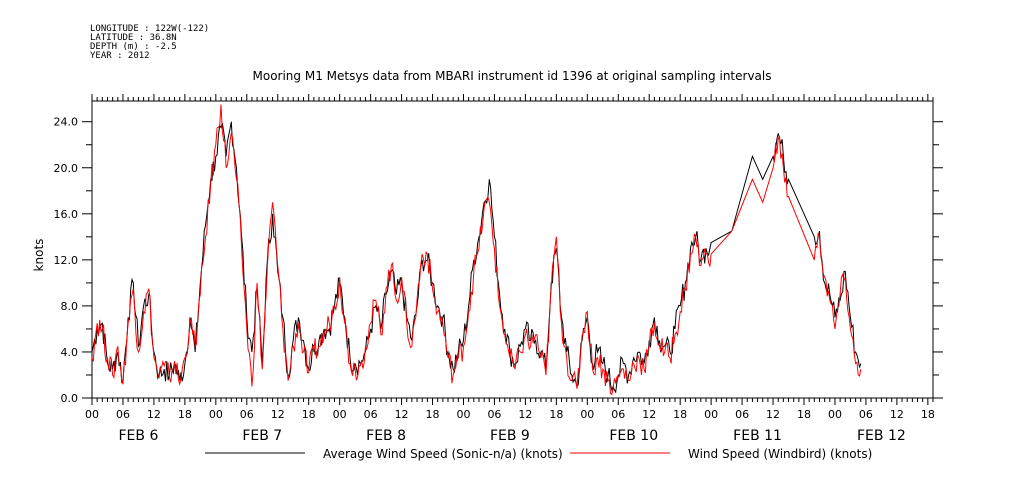 This screenshot has height=504, width=1009. I want to click on y-axis-label: knots, so click(39, 255).